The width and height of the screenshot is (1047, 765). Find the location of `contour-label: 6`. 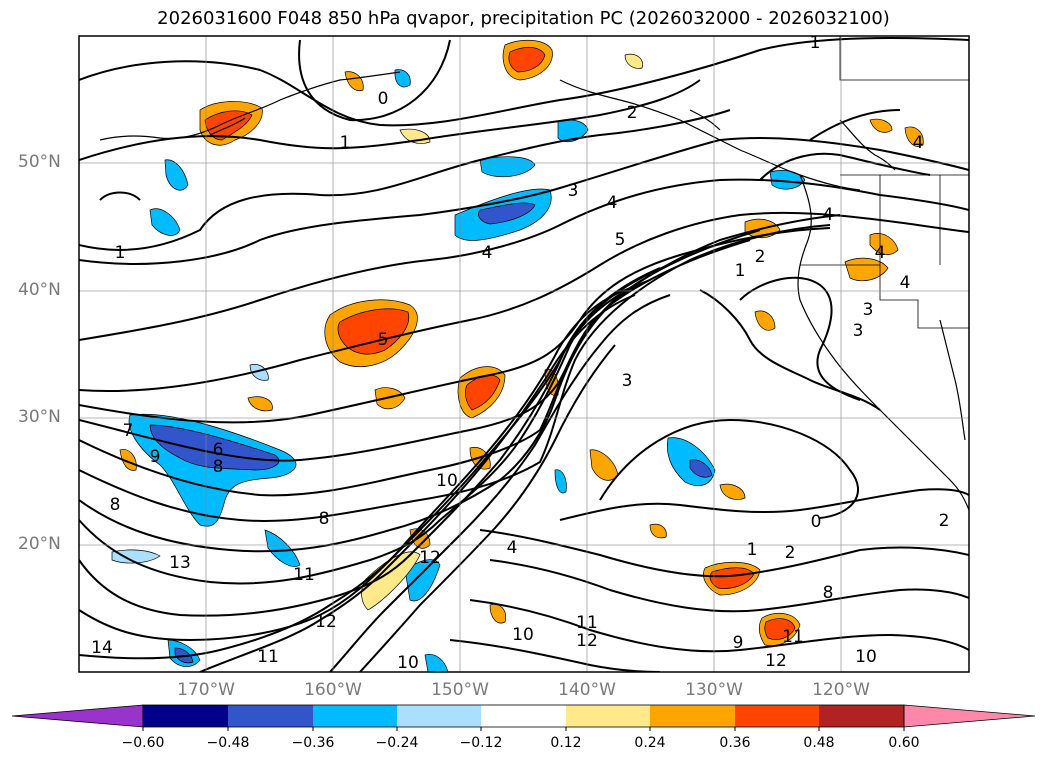

contour-label: 6 is located at coordinates (218, 450).